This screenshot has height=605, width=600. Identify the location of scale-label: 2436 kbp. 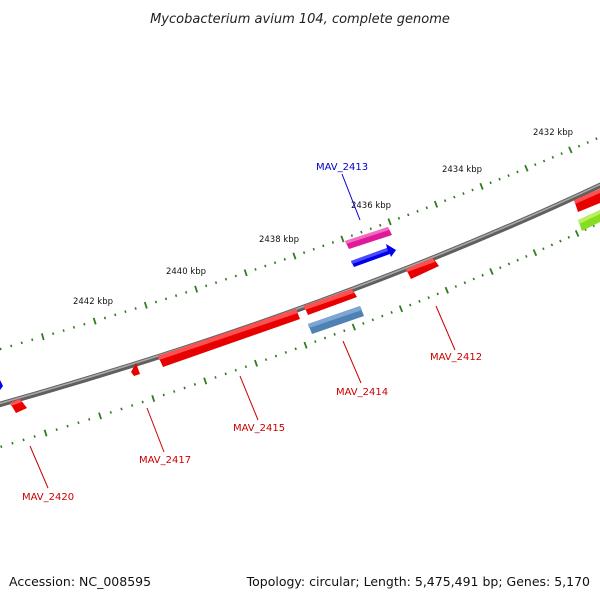
(371, 206).